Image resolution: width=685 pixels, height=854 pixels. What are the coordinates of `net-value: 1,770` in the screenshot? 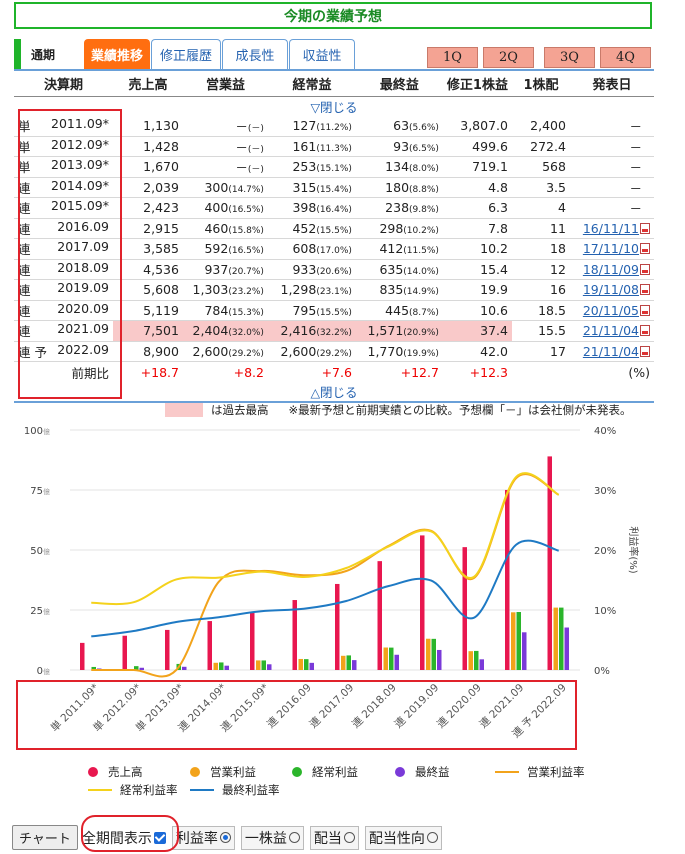 It's located at (385, 351).